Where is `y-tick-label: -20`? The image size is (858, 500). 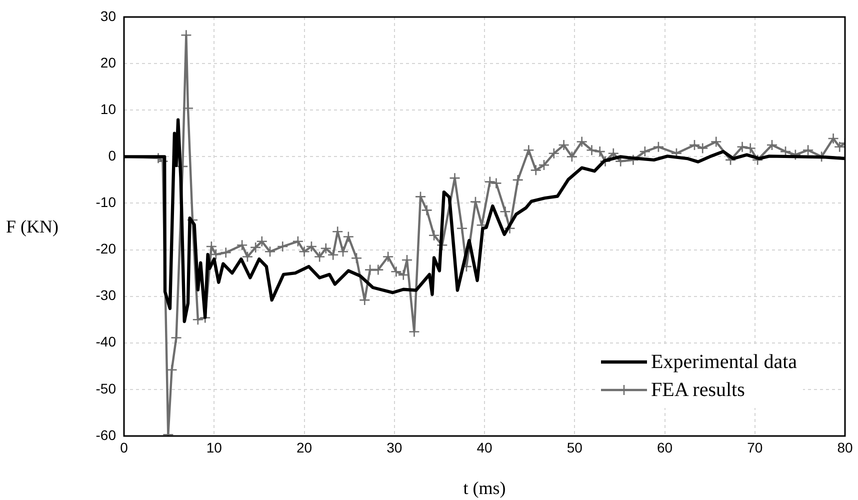 y-tick-label: -20 is located at coordinates (106, 248).